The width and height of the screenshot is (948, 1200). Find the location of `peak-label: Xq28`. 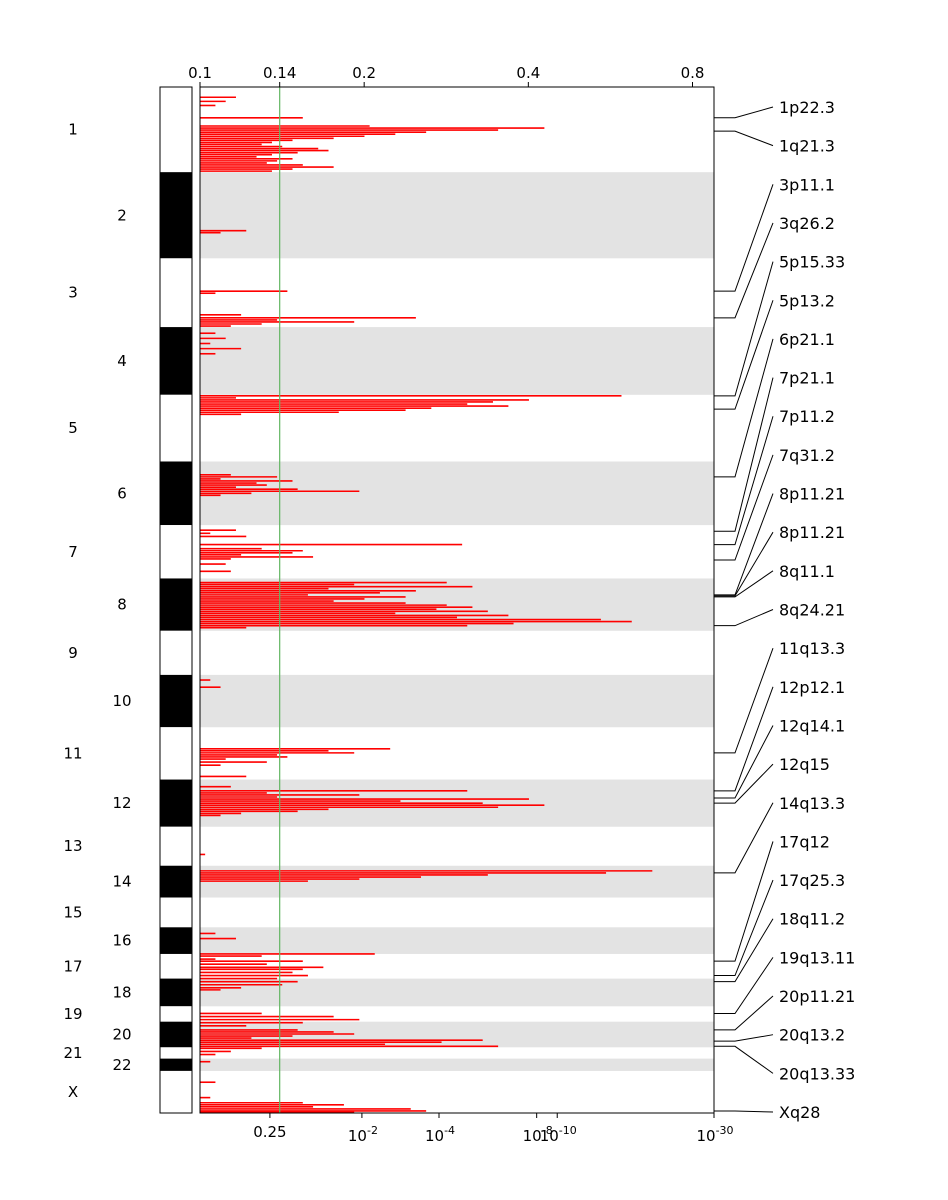

peak-label: Xq28 is located at coordinates (799, 1112).